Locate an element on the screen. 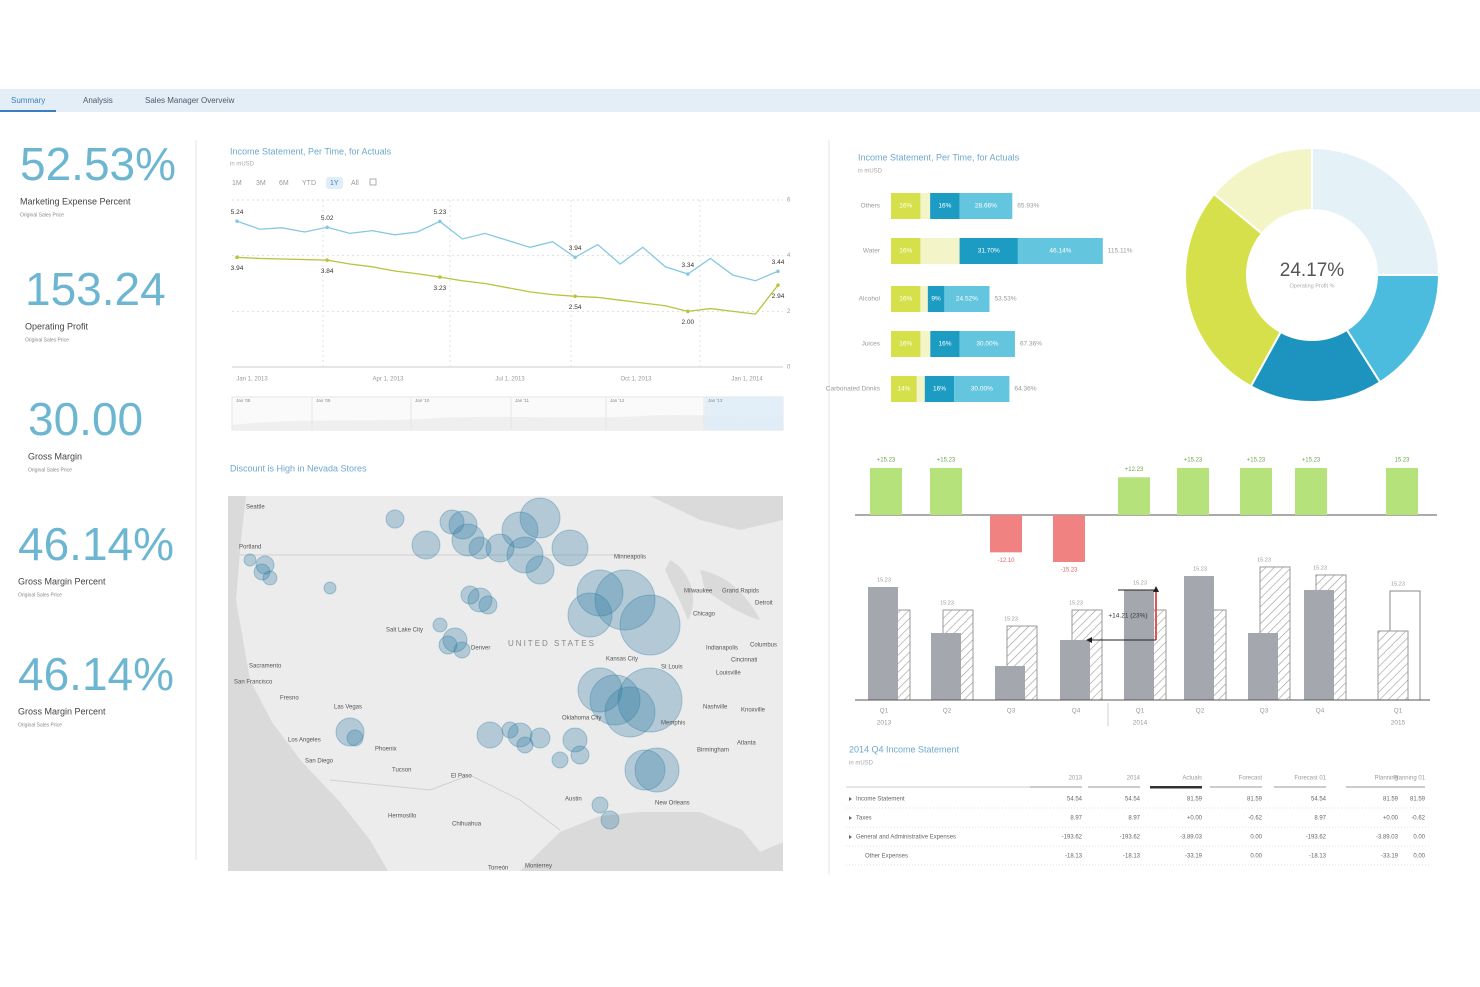 The image size is (1480, 987). column-header: 2014 is located at coordinates (1134, 779).